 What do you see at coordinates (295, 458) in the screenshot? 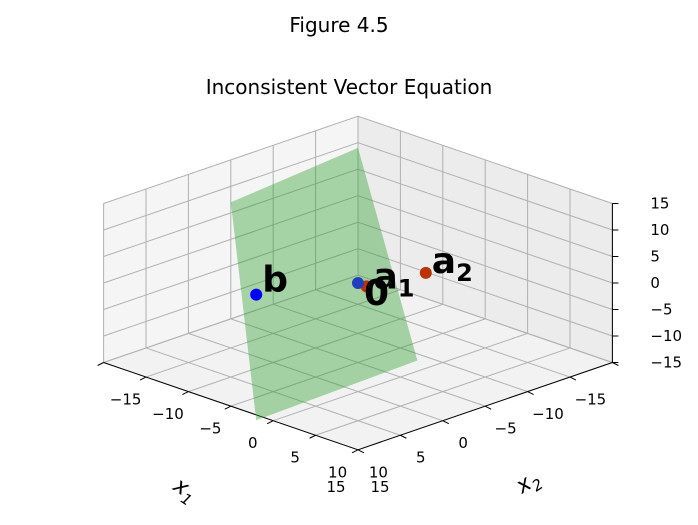
I see `y-tick-label: 5` at bounding box center [295, 458].